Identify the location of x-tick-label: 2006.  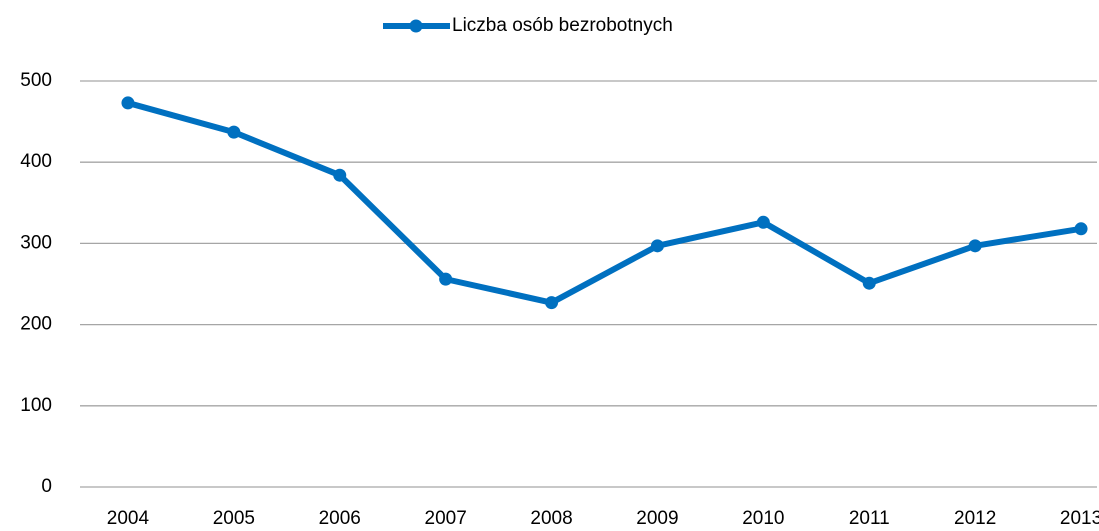
(340, 518).